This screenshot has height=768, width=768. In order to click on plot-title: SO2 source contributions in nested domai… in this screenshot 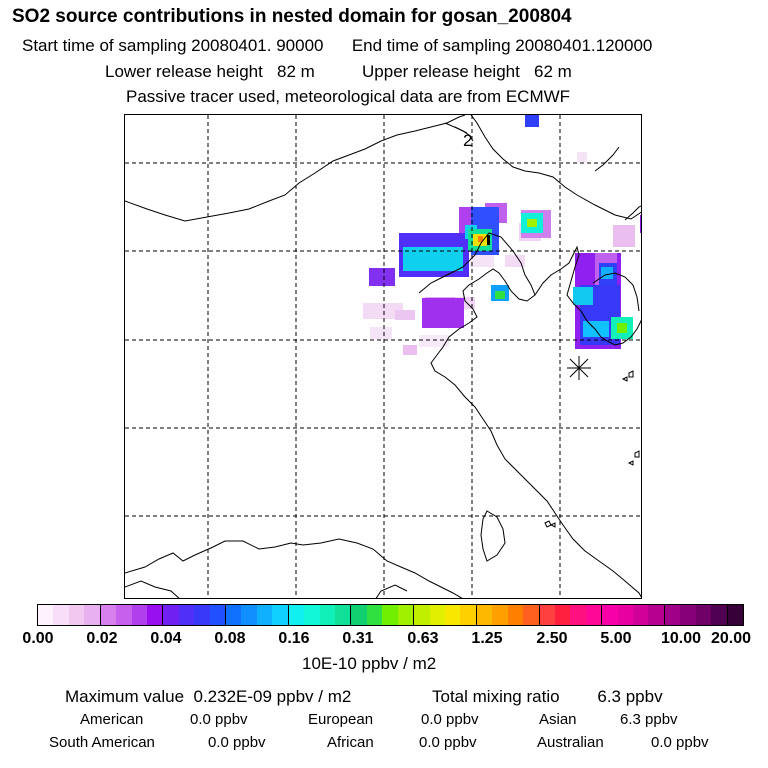, I will do `click(292, 16)`.